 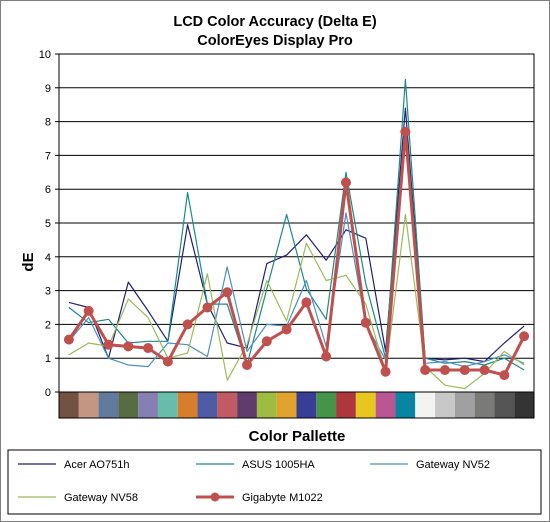 What do you see at coordinates (48, 393) in the screenshot?
I see `y-tick-label: 0` at bounding box center [48, 393].